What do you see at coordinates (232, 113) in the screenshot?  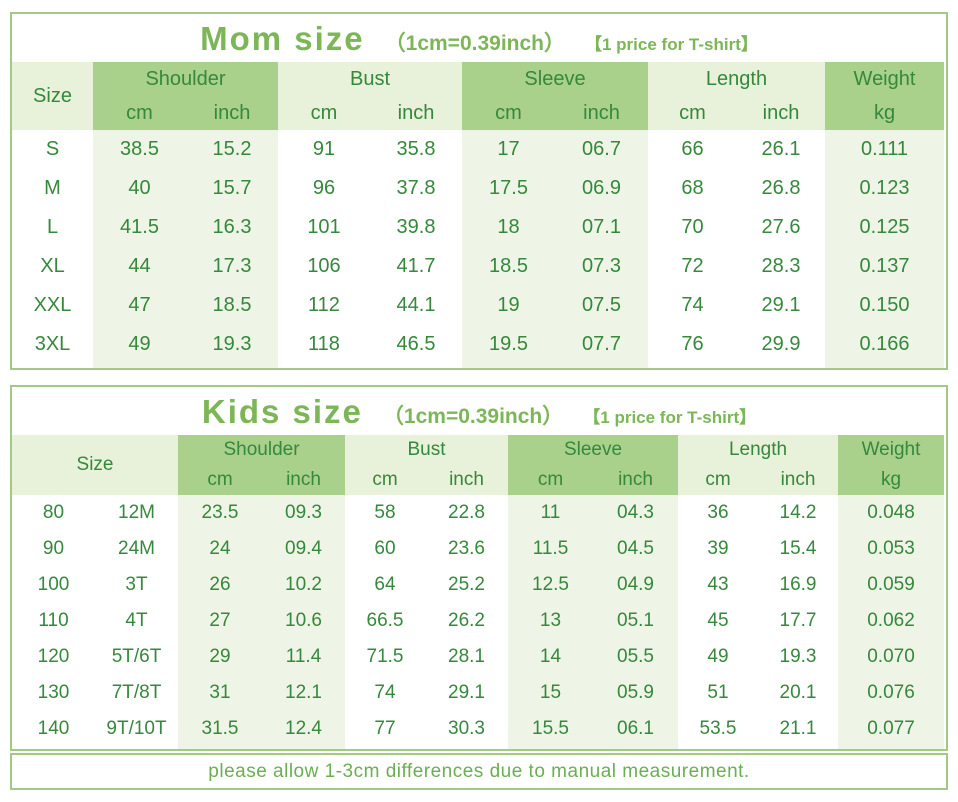 I see `unit-header-shoulder-inch: inch` at bounding box center [232, 113].